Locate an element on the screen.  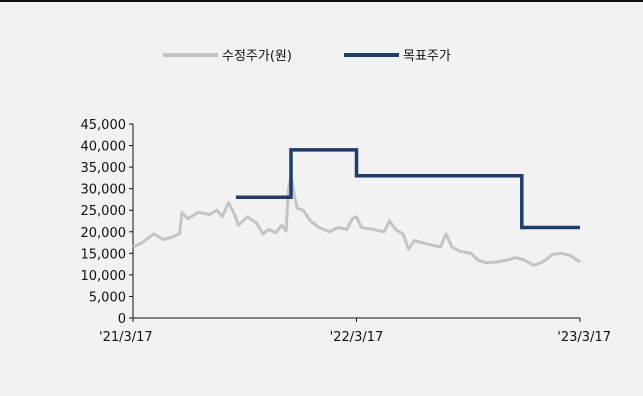
y-tick-label: 35,000 is located at coordinates (104, 168).